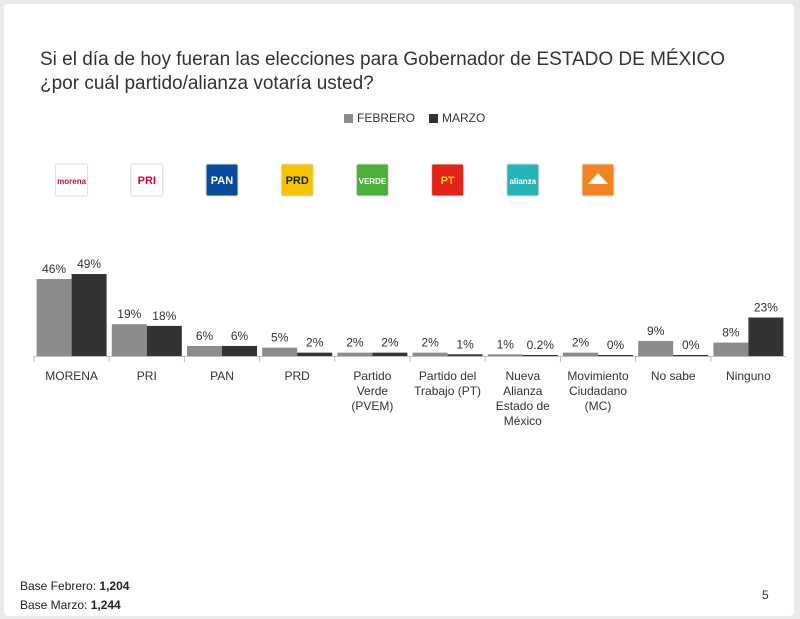 The height and width of the screenshot is (619, 800). What do you see at coordinates (434, 118) in the screenshot?
I see `legend-swatch-marzo` at bounding box center [434, 118].